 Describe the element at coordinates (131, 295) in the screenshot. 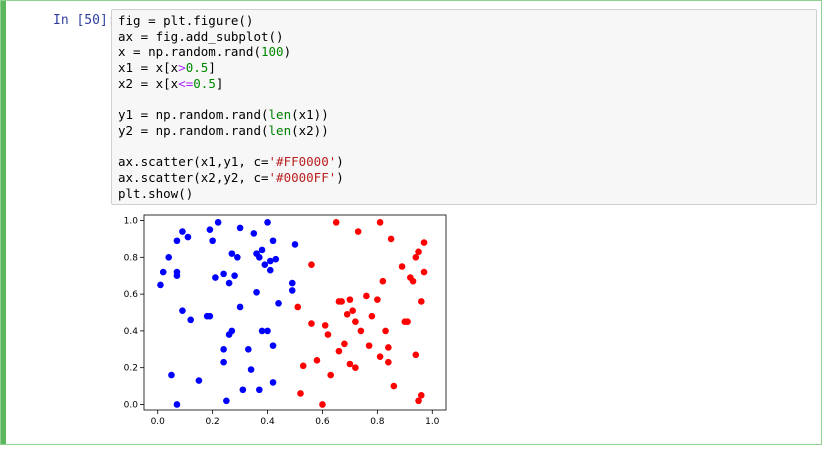

I see `y-tick-label: 0.6` at that location.